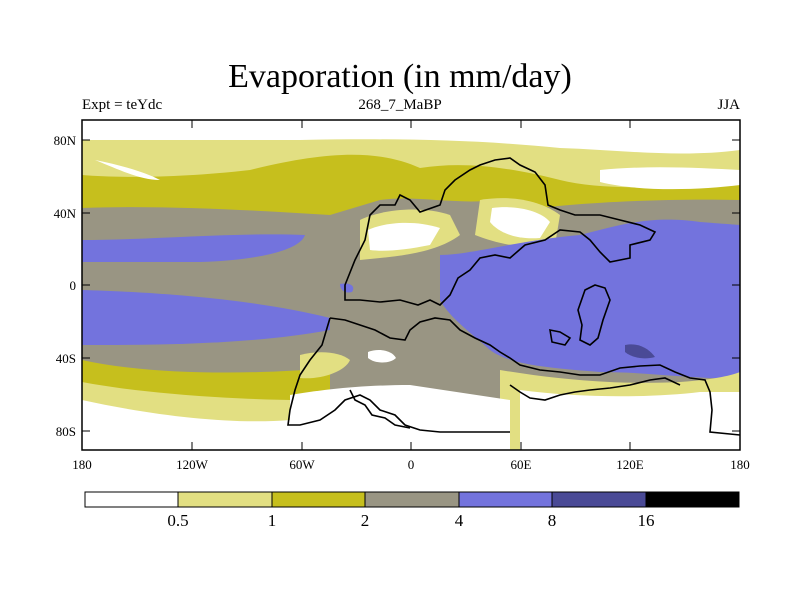 Image resolution: width=800 pixels, height=600 pixels. I want to click on coastline-south-continent-west-edge, so click(398, 375).